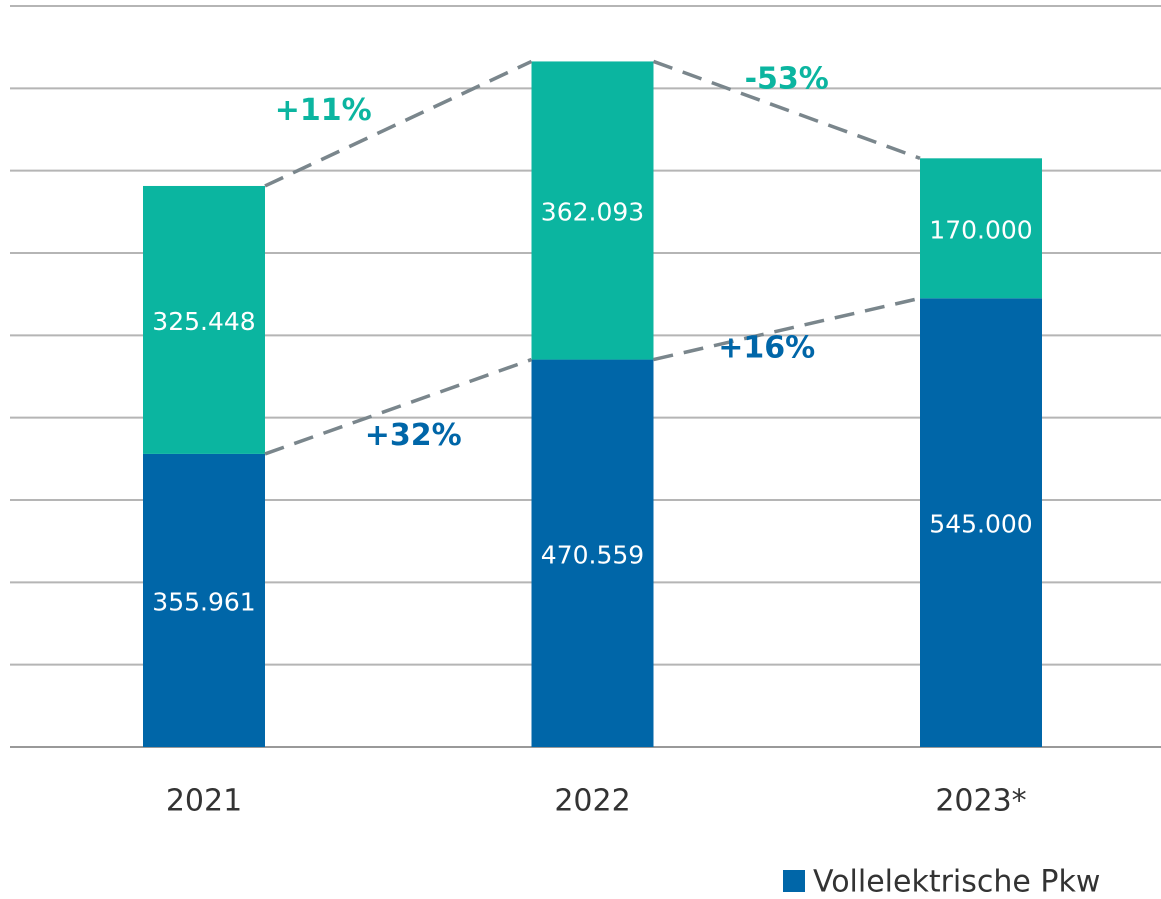 This screenshot has height=899, width=1161. Describe the element at coordinates (592, 801) in the screenshot. I see `x-tick-label: 2022` at that location.